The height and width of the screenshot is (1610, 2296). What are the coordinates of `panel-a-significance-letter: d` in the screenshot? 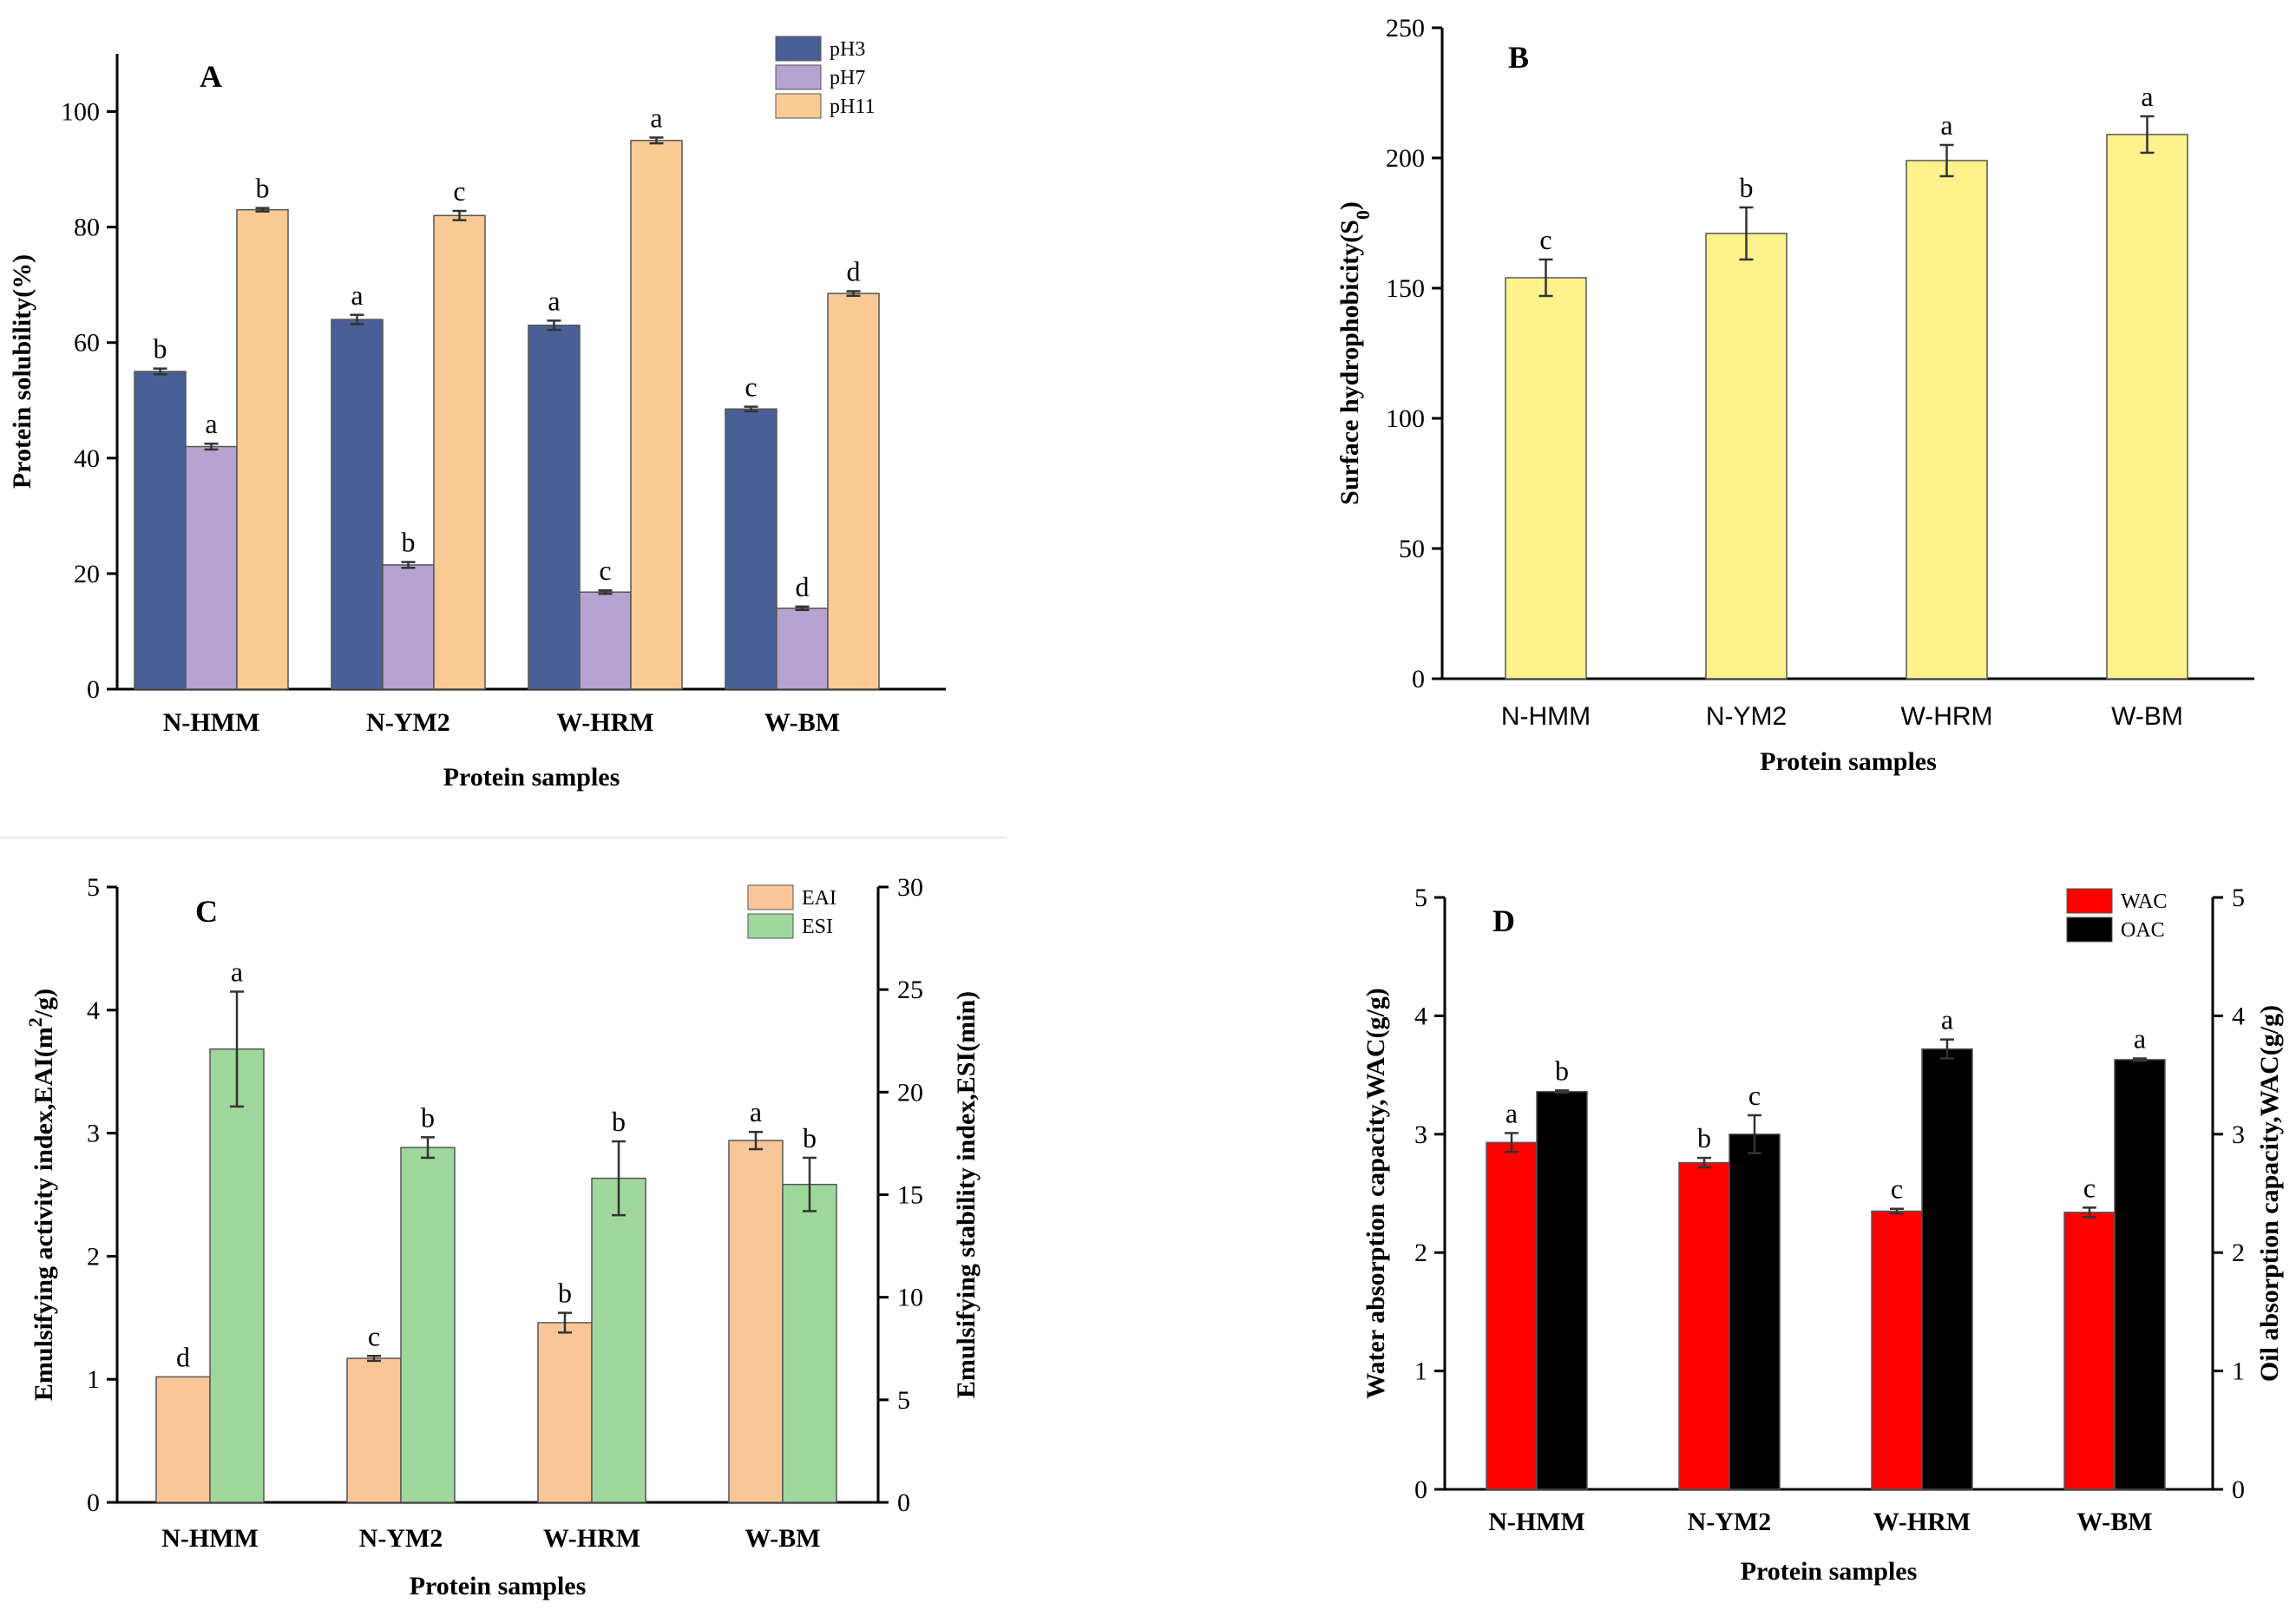 It's located at (803, 586).